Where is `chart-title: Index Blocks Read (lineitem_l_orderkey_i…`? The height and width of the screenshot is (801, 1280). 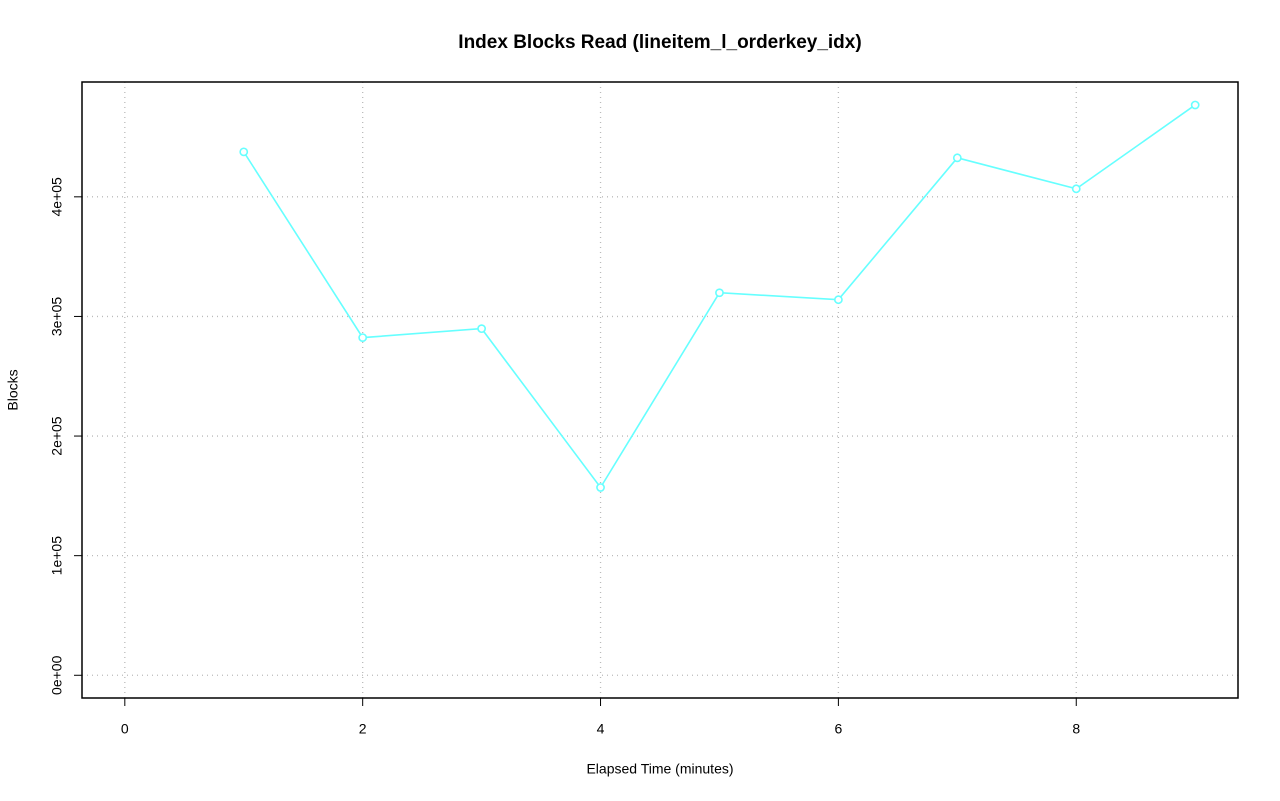 chart-title: Index Blocks Read (lineitem_l_orderkey_i… is located at coordinates (659, 42).